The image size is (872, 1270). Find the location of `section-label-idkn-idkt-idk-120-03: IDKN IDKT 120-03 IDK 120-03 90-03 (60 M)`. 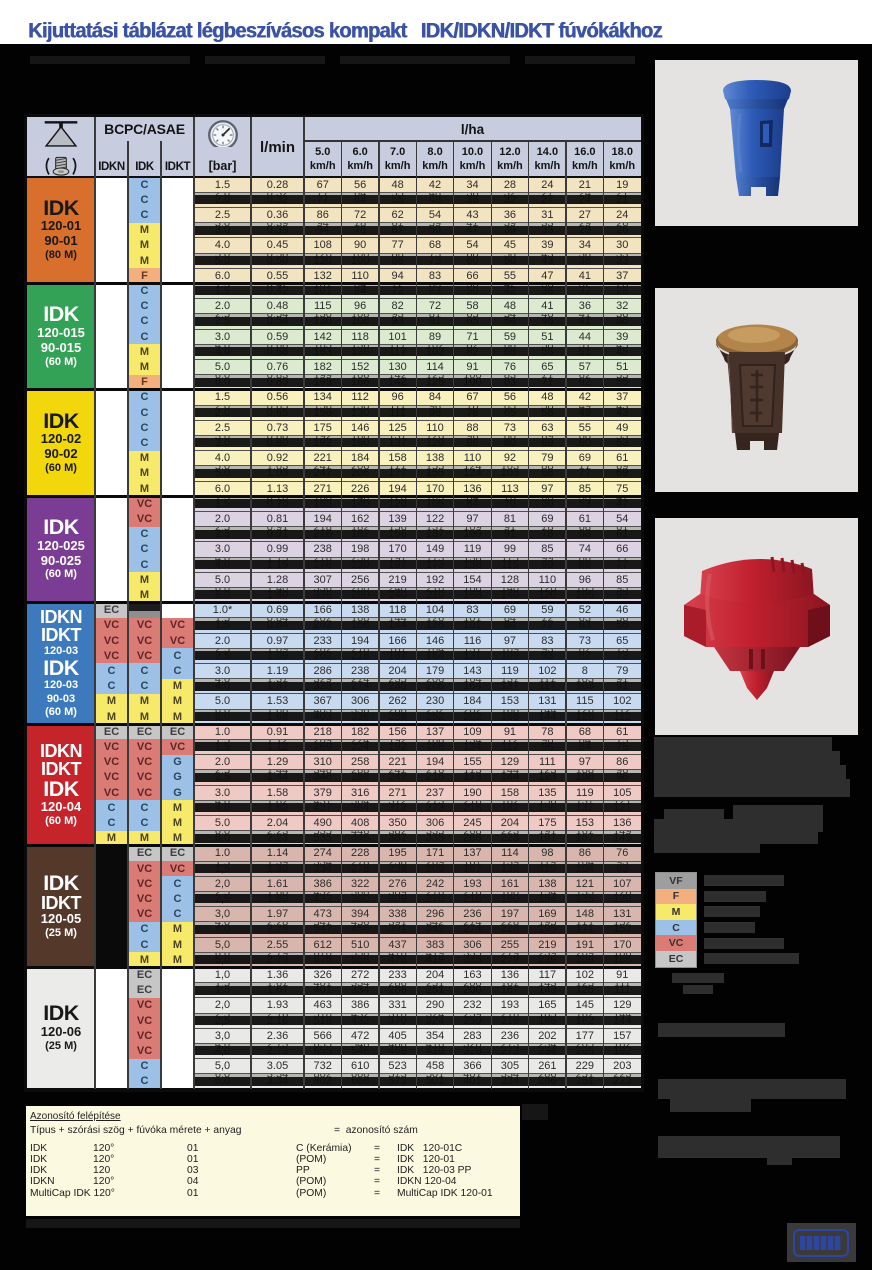

section-label-idkn-idkt-idk-120-03: IDKN IDKT 120-03 IDK 120-03 90-03 (60 M) is located at coordinates (61, 663).